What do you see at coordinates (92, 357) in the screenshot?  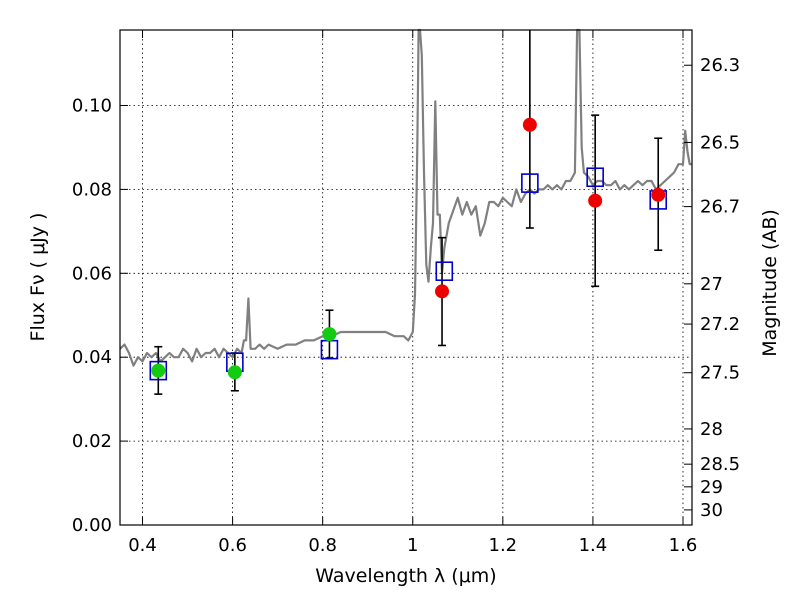 I see `y-tick-label: 0.04` at bounding box center [92, 357].